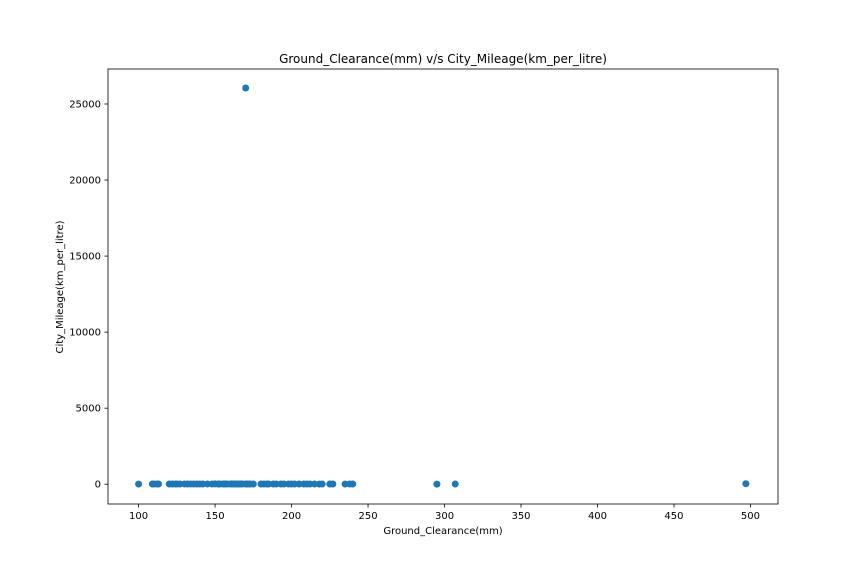  I want to click on x-tick-label: 300, so click(444, 516).